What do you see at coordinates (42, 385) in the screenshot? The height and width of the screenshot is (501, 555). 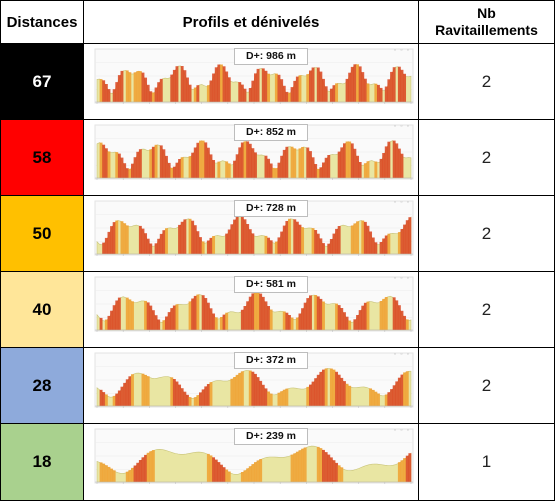 I see `distance-cell: 28` at bounding box center [42, 385].